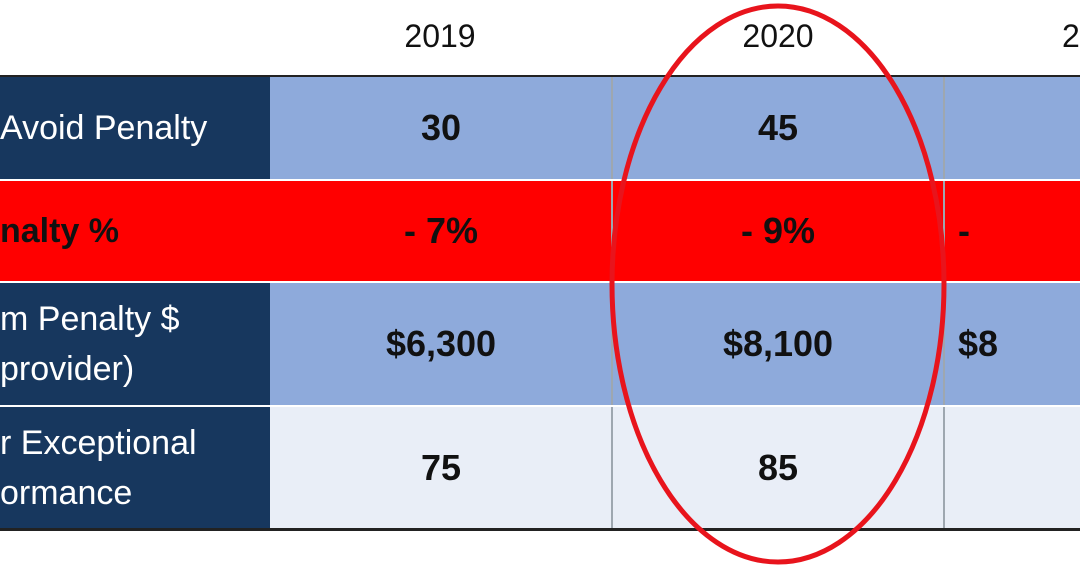  Describe the element at coordinates (540, 76) in the screenshot. I see `table-top-border` at that location.